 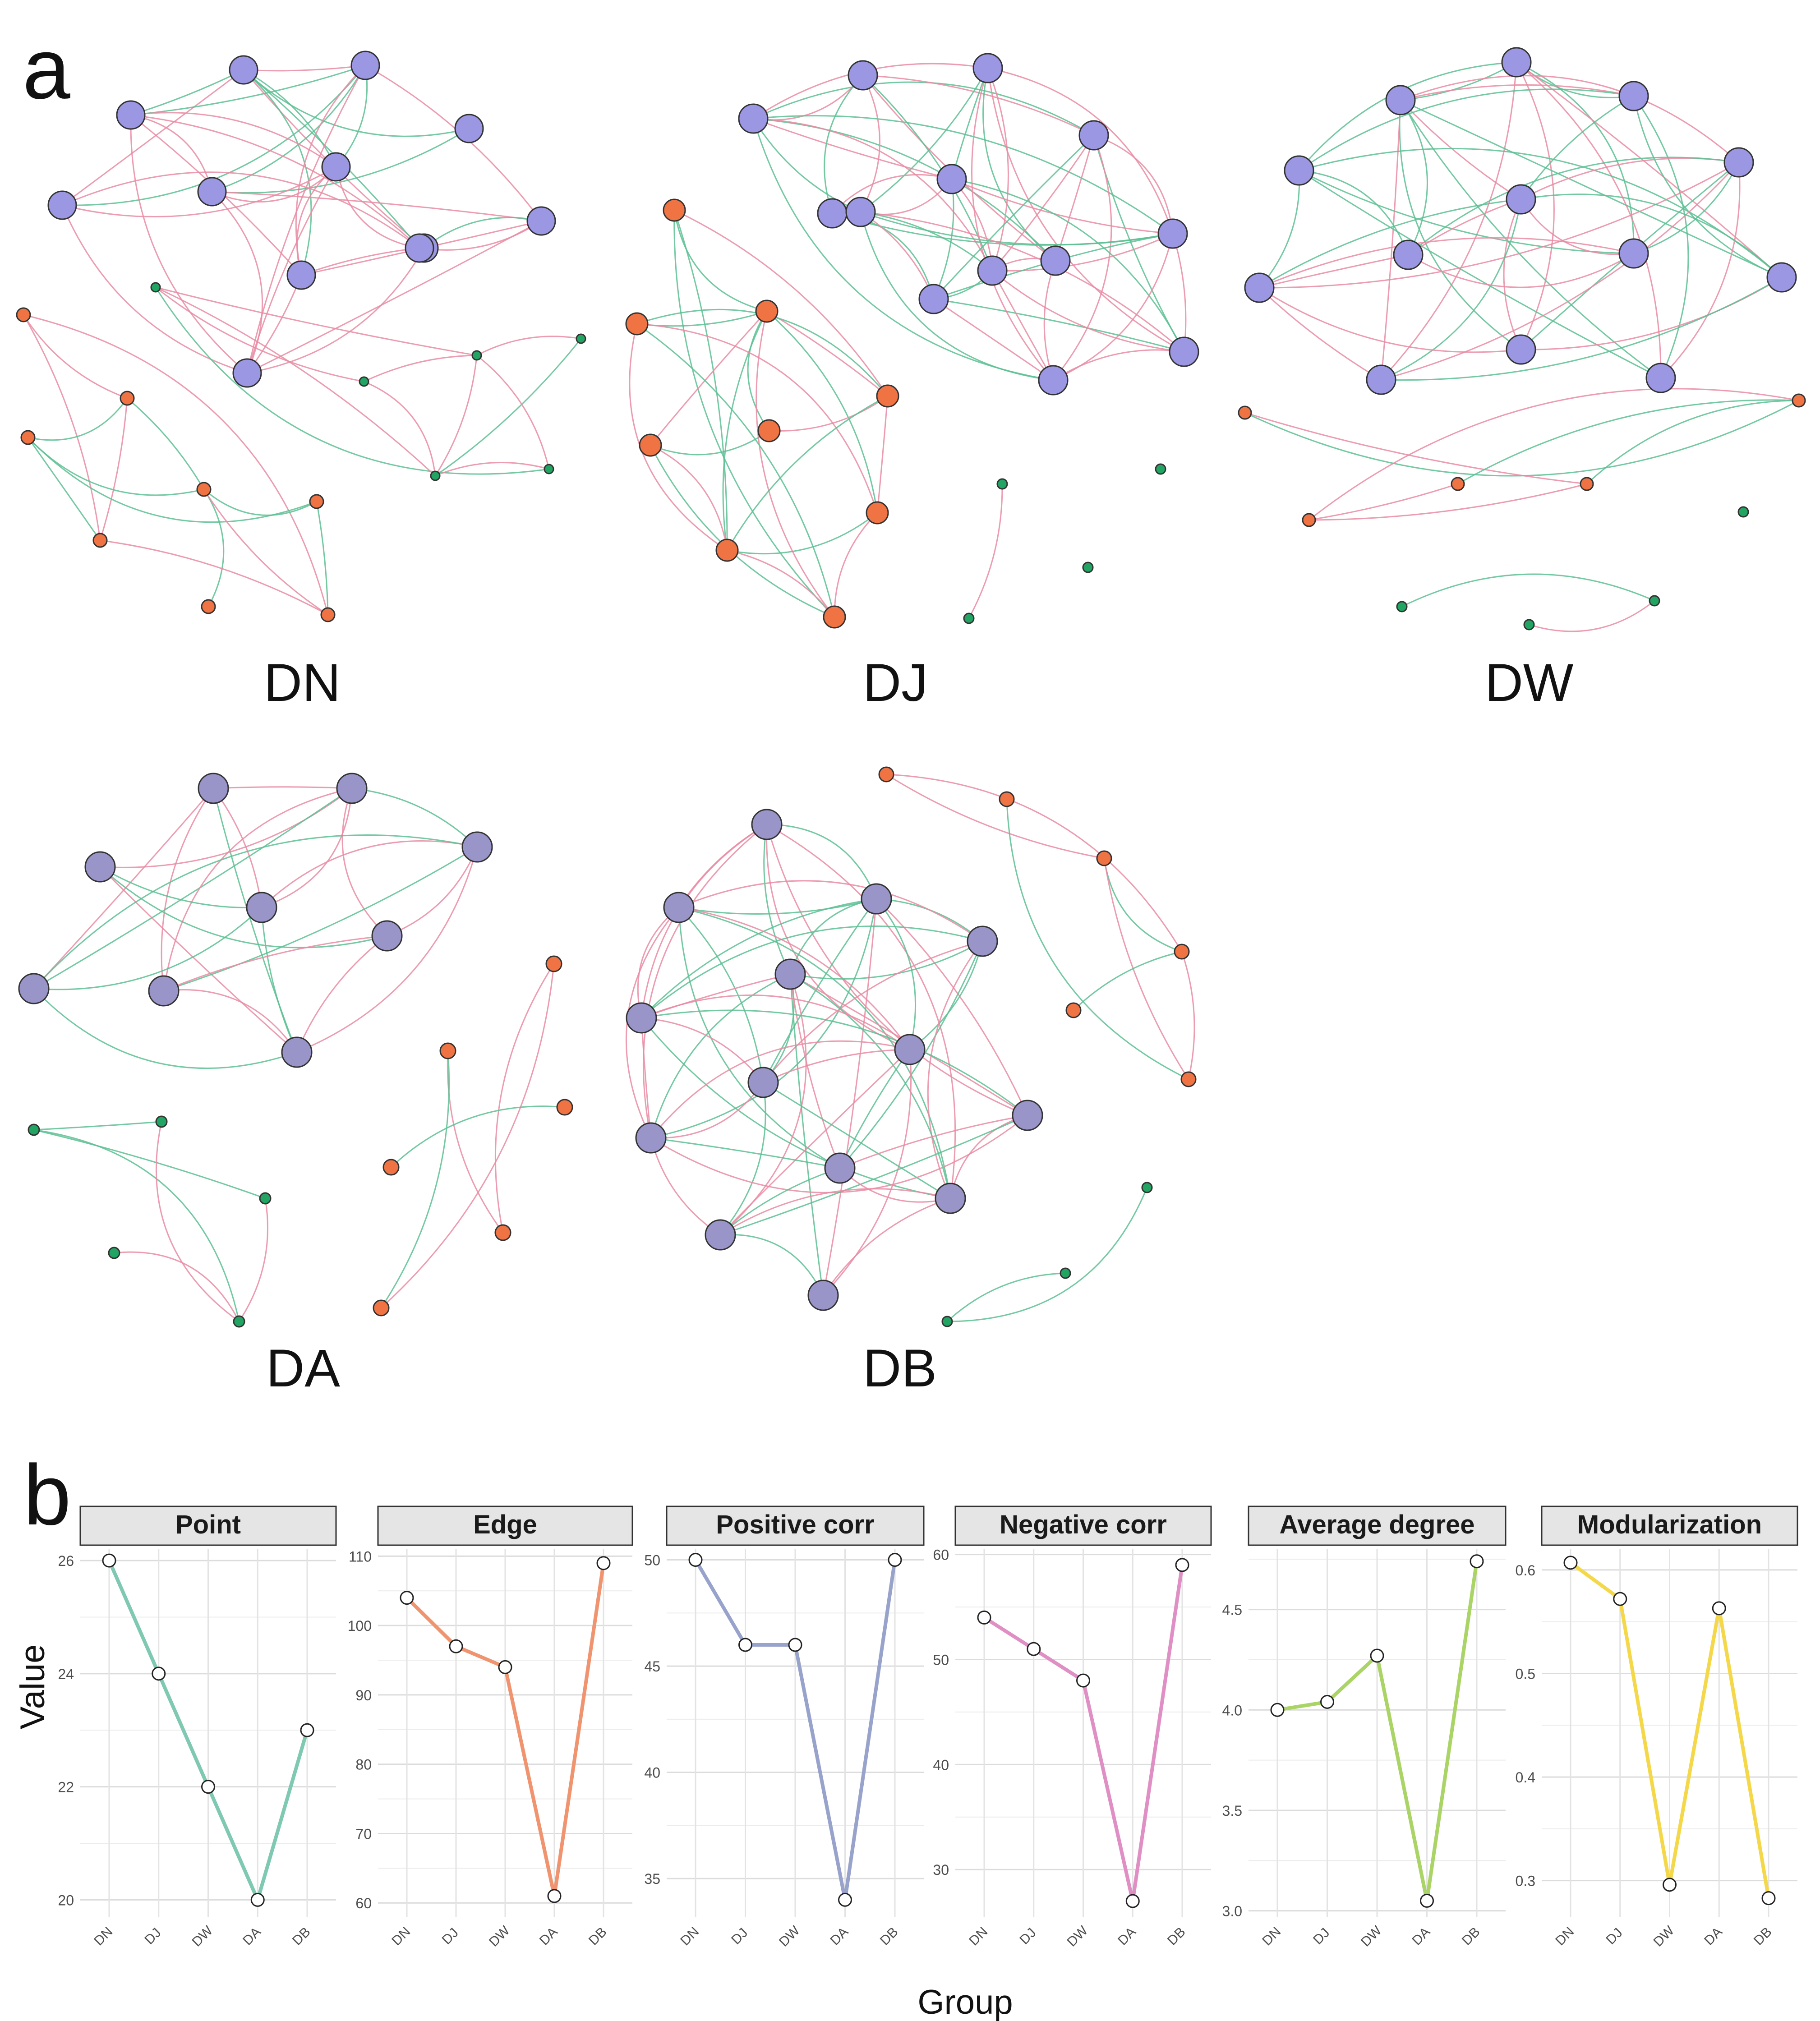 I want to click on ytick-label-average-degree: 3.5, so click(x=1232, y=1811).